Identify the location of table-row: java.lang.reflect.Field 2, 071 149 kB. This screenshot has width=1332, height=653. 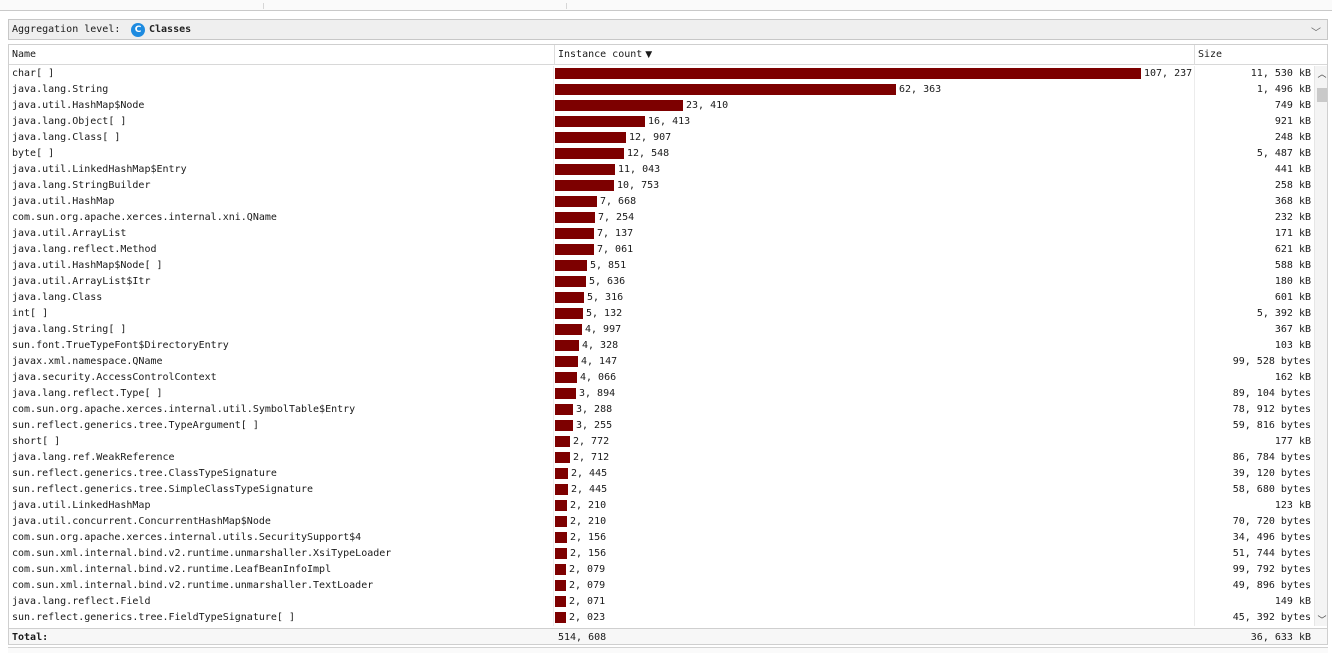
(661, 602).